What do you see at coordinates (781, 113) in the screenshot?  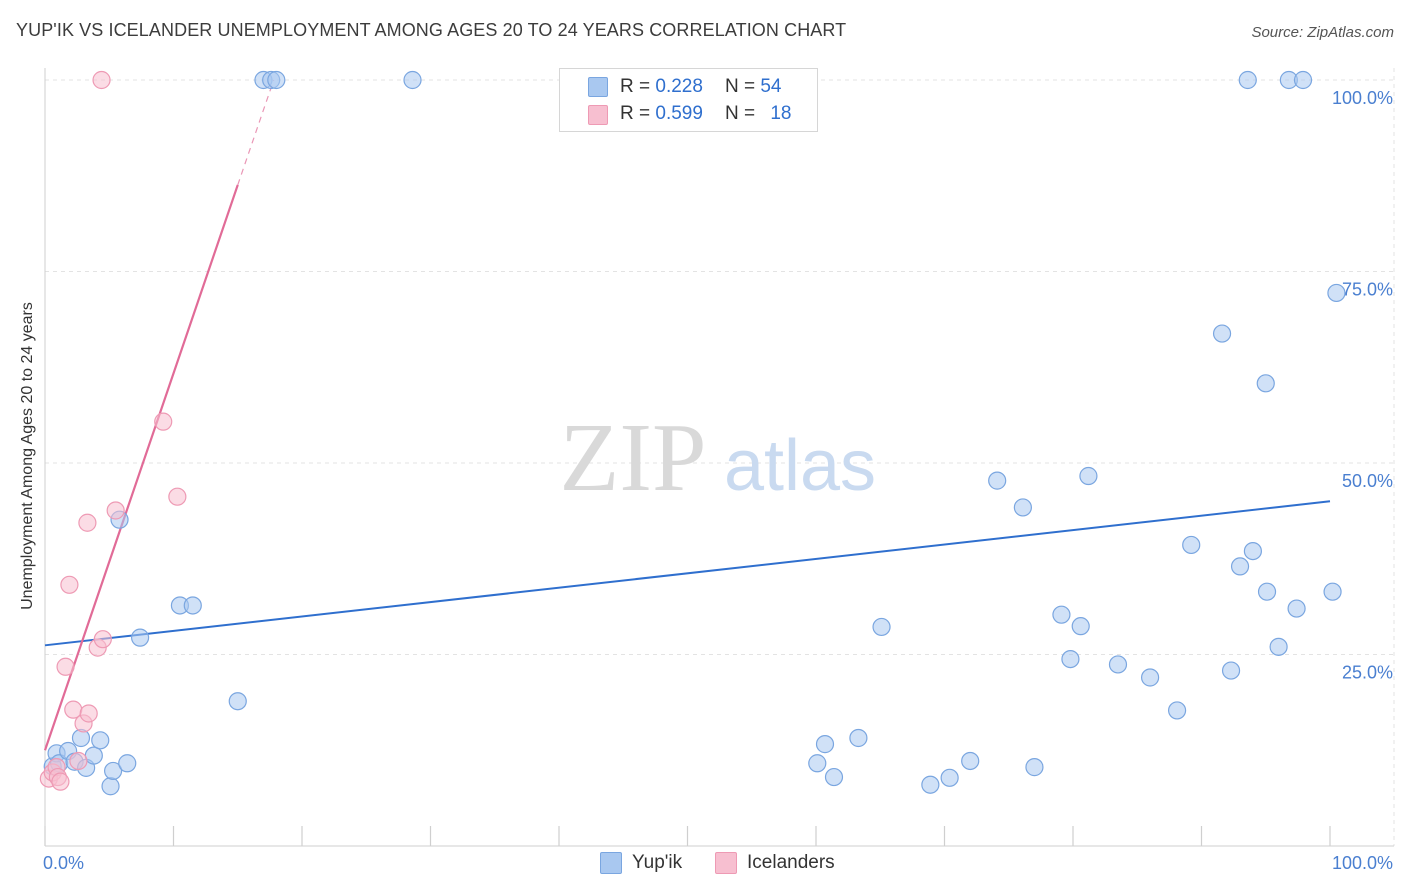 I see `legend-n-value: 18` at bounding box center [781, 113].